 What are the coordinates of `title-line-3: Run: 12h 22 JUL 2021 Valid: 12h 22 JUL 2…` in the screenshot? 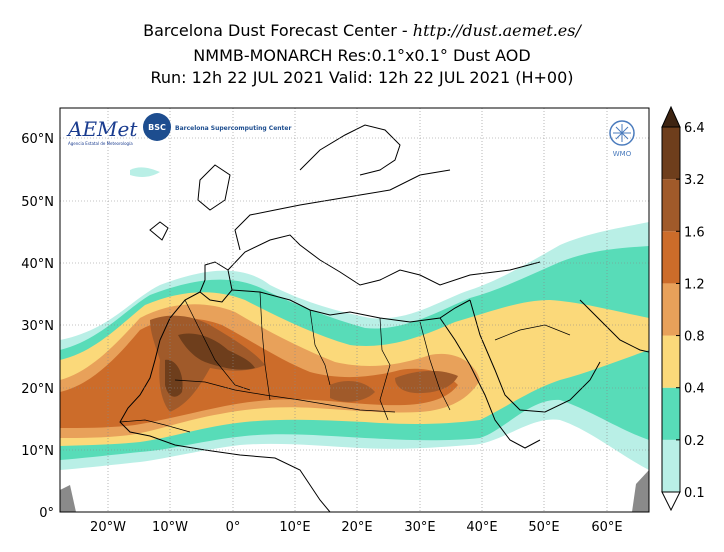 It's located at (362, 77).